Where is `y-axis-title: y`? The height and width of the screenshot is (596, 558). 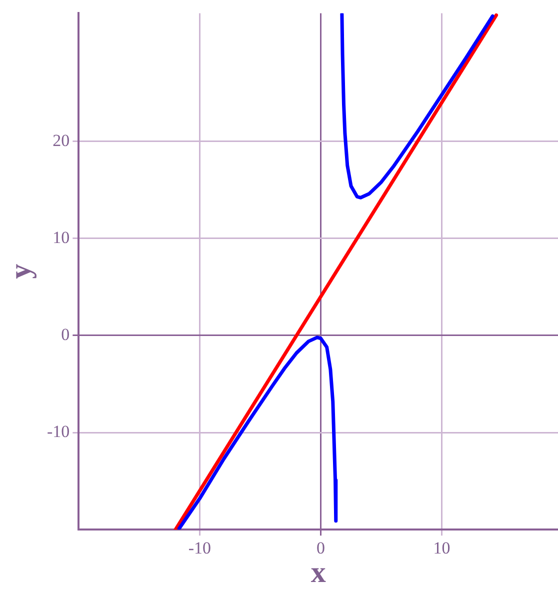
y-axis-title: y is located at coordinates (20, 271).